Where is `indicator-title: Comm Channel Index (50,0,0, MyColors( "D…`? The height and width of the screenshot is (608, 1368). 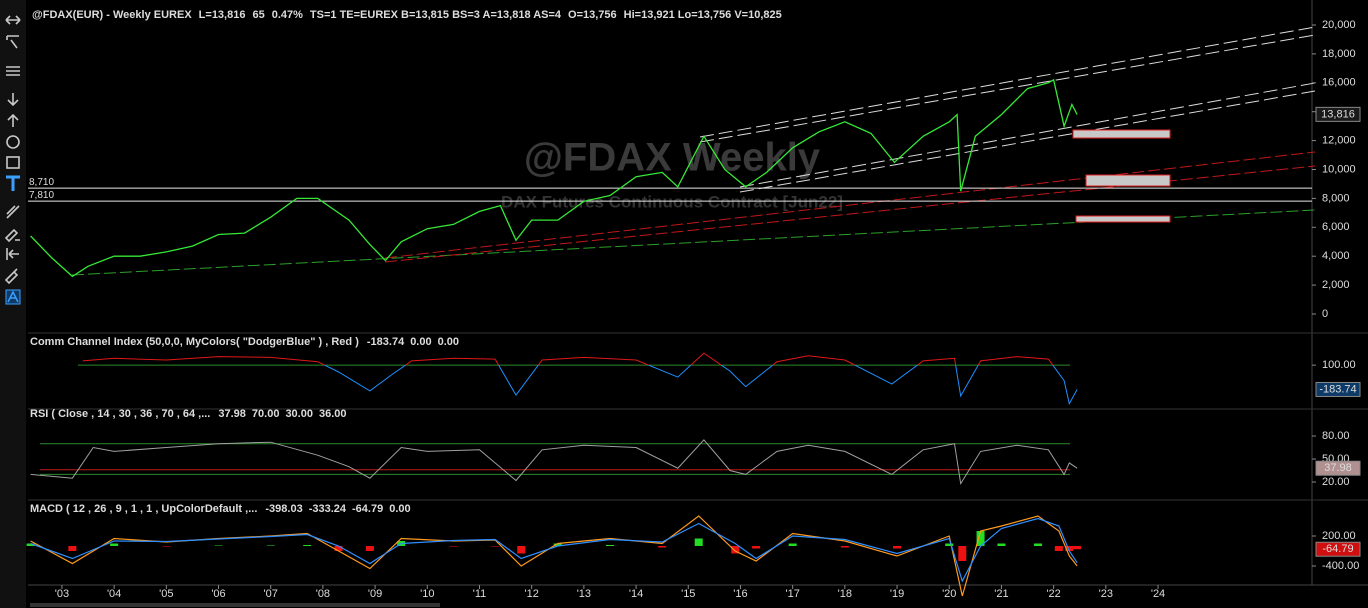
indicator-title: Comm Channel Index (50,0,0, MyColors( "D… is located at coordinates (194, 342).